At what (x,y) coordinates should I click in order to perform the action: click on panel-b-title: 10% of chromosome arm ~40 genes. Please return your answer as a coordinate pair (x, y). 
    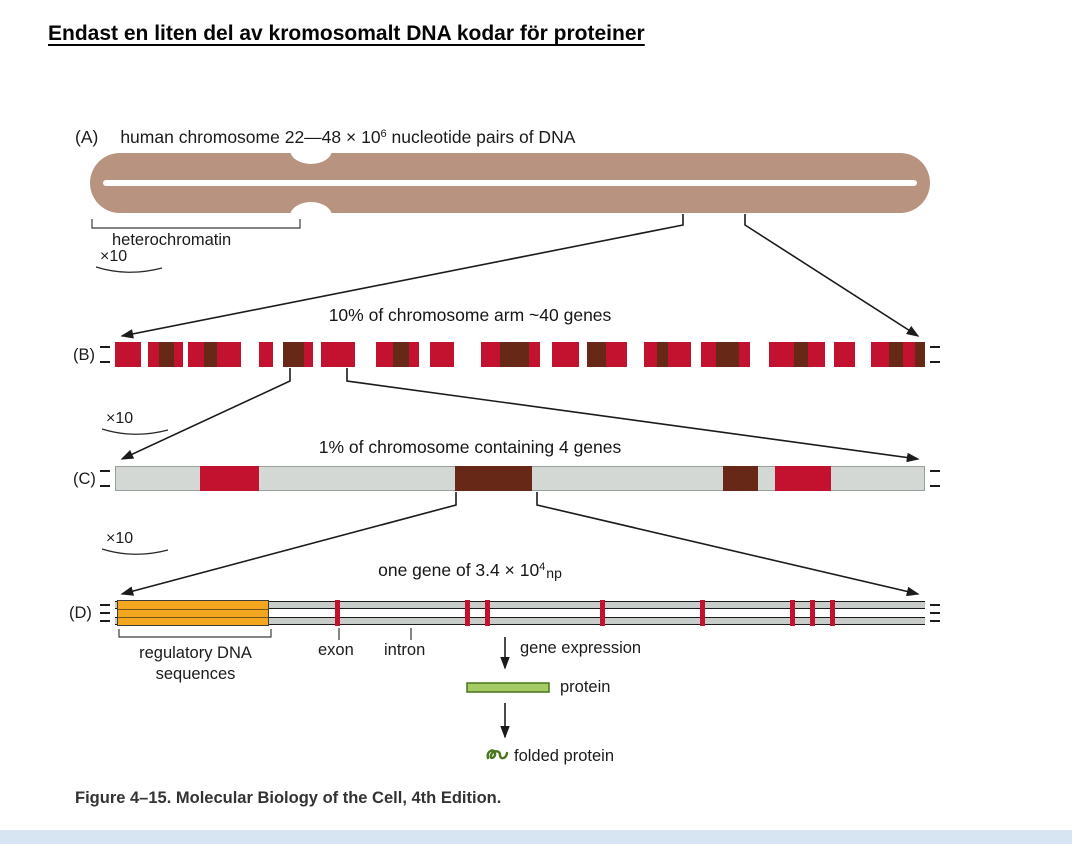
    Looking at the image, I should click on (470, 315).